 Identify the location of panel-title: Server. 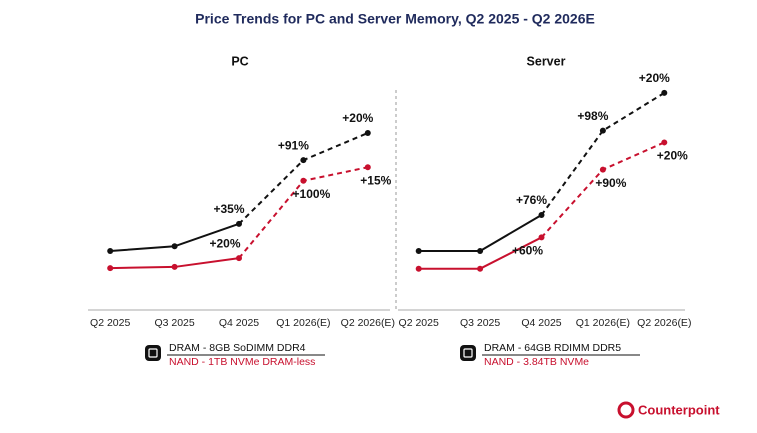
(546, 61).